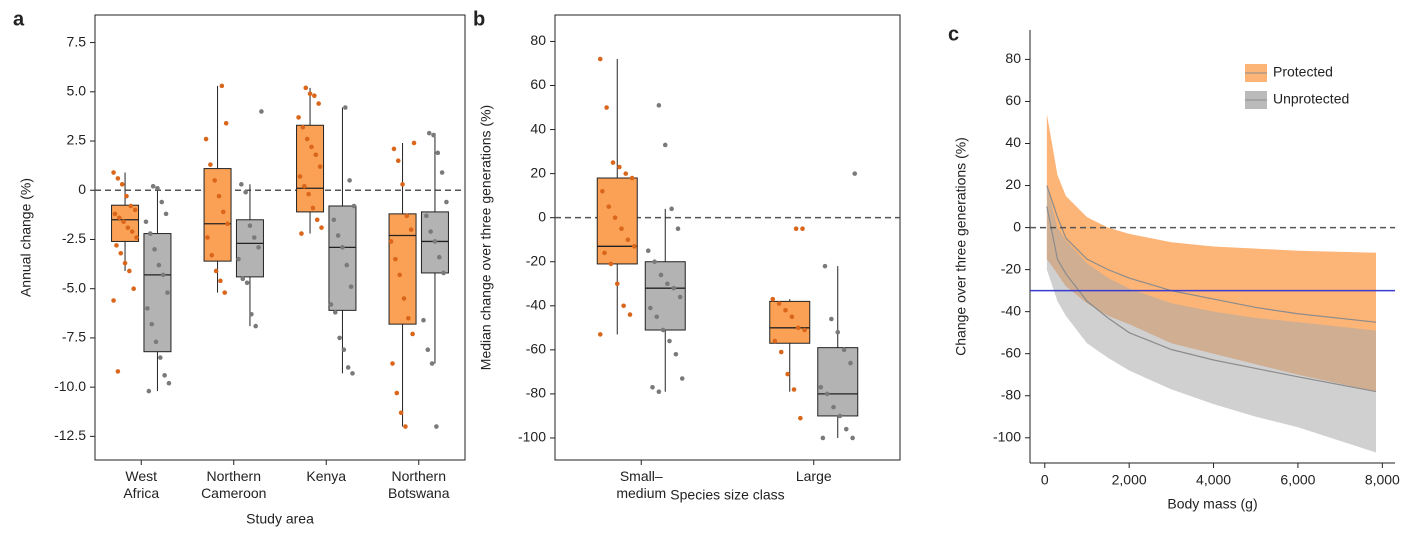  I want to click on y-tick-label: -2.5, so click(74, 238).